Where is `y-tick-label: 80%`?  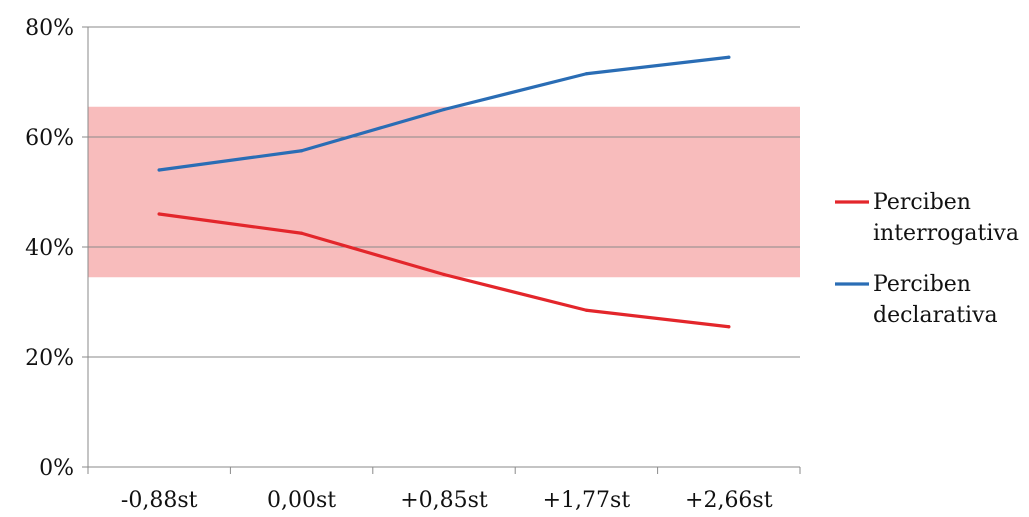 y-tick-label: 80% is located at coordinates (49, 28).